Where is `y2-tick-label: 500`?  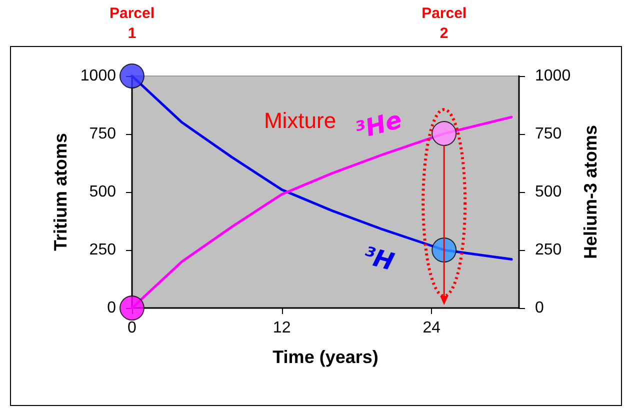 y2-tick-label: 500 is located at coordinates (548, 192).